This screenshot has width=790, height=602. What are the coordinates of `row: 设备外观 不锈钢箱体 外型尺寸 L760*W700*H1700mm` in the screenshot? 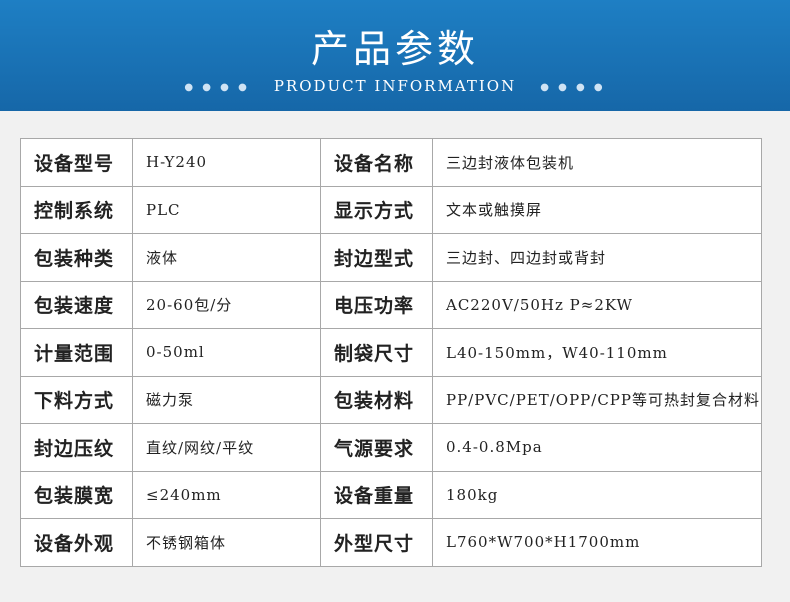 It's located at (391, 542).